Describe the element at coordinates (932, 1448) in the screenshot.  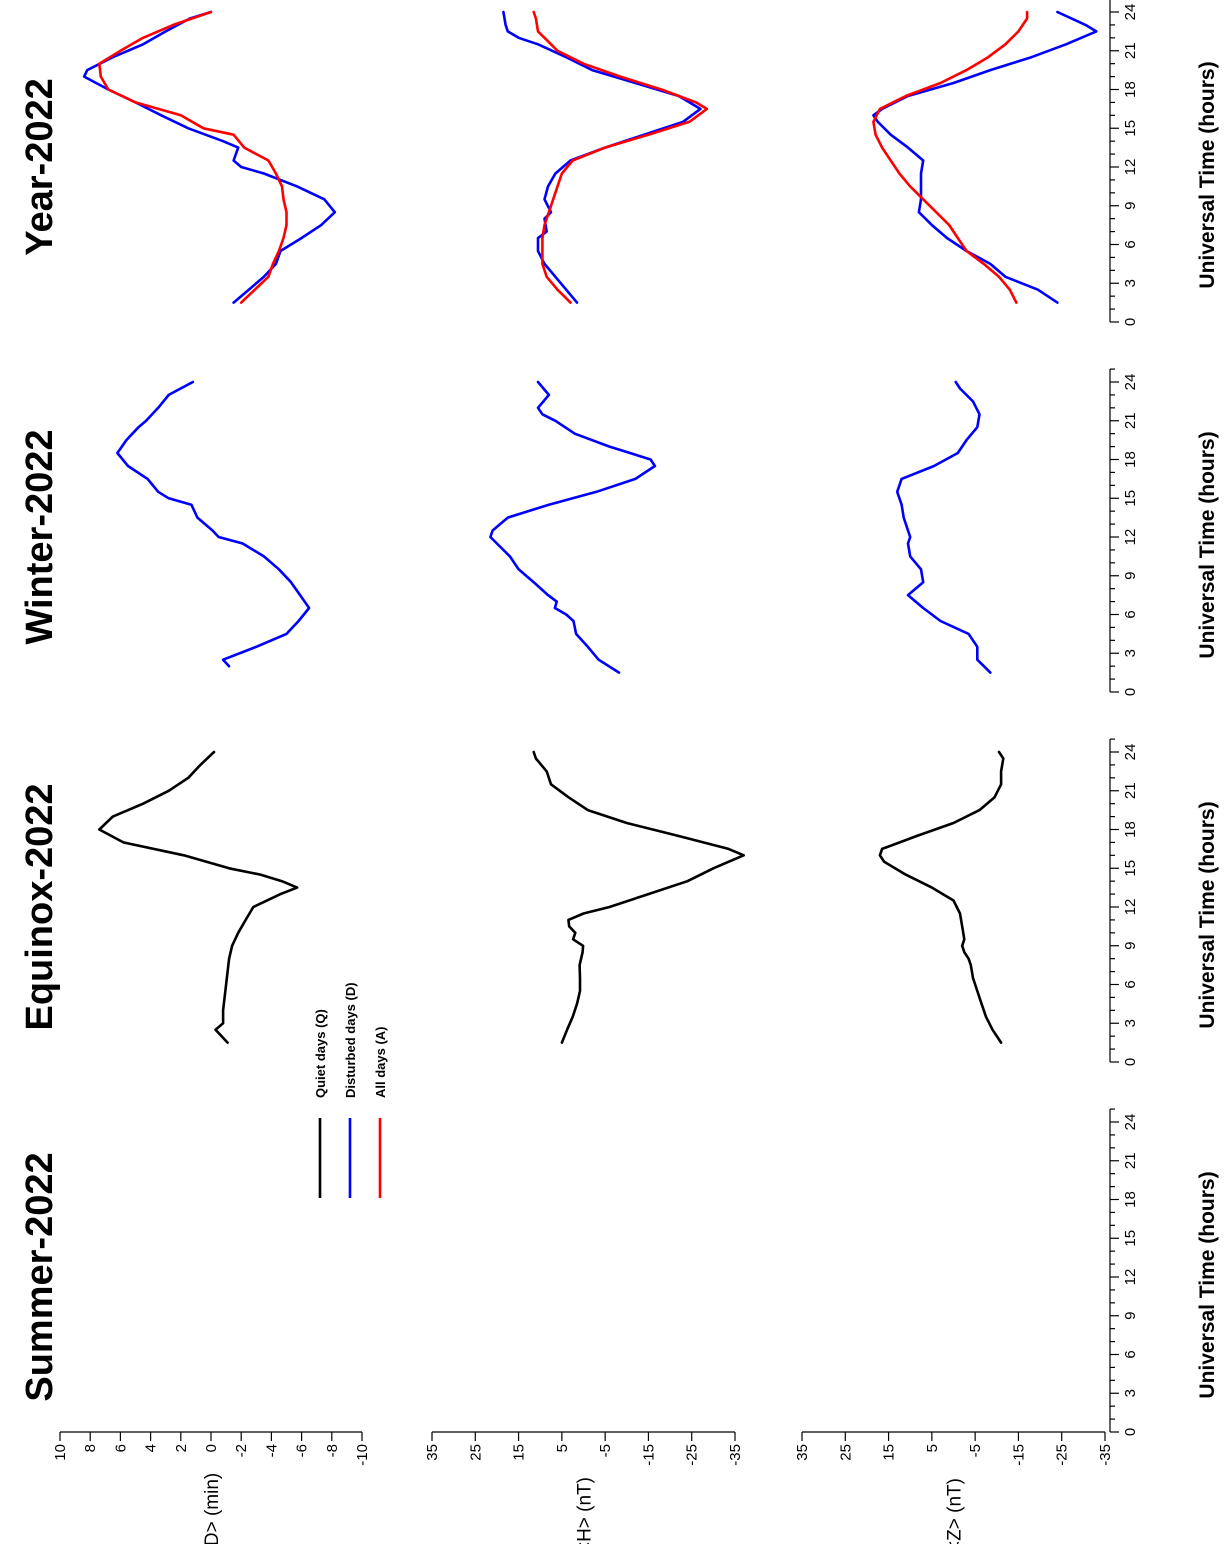
I see `value-tick-label-Z: 5` at that location.